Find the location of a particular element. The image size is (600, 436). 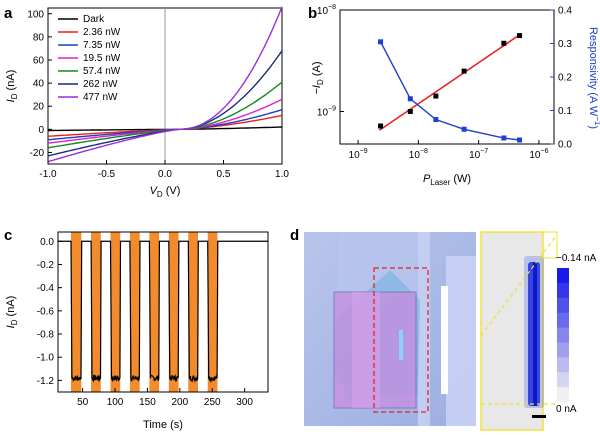

panel-a-xtick-label: -0.5 is located at coordinates (107, 174).